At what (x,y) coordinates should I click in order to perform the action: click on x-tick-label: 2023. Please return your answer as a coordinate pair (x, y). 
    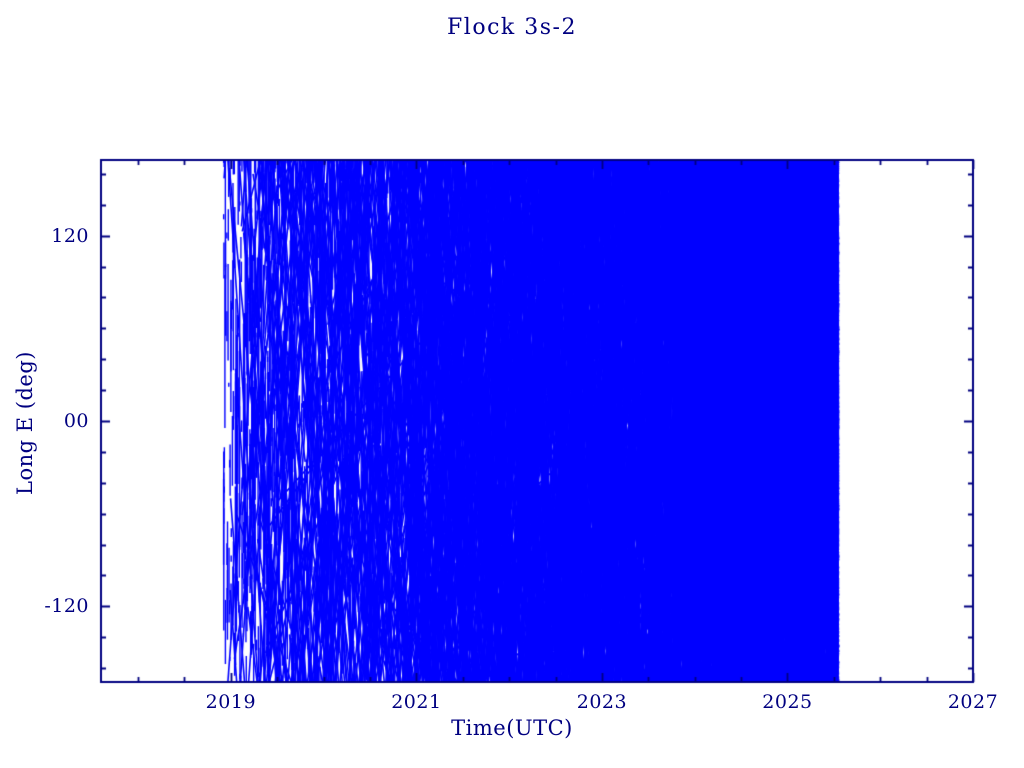
    Looking at the image, I should click on (602, 702).